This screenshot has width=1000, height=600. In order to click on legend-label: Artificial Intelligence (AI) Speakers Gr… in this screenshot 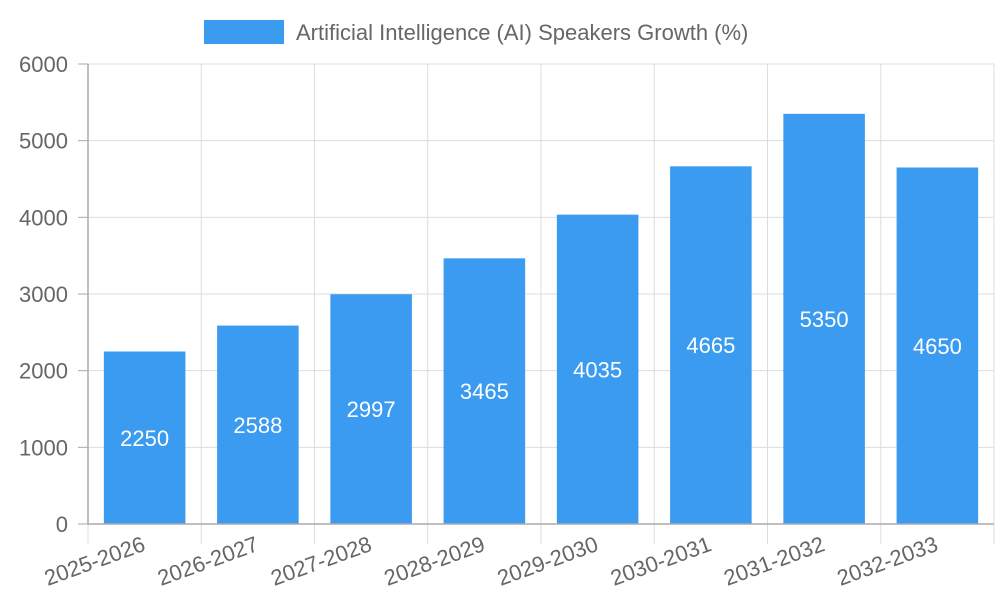, I will do `click(522, 32)`.